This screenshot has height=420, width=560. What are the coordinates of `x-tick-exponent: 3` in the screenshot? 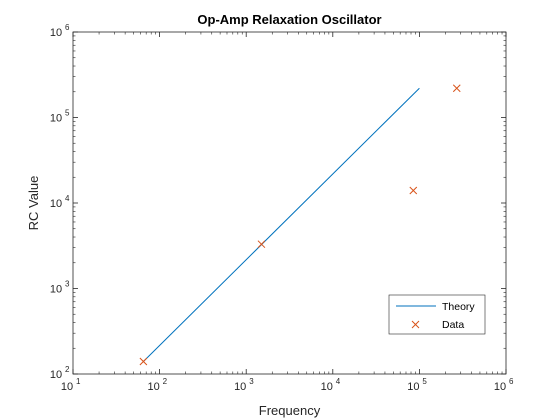 It's located at (251, 381).